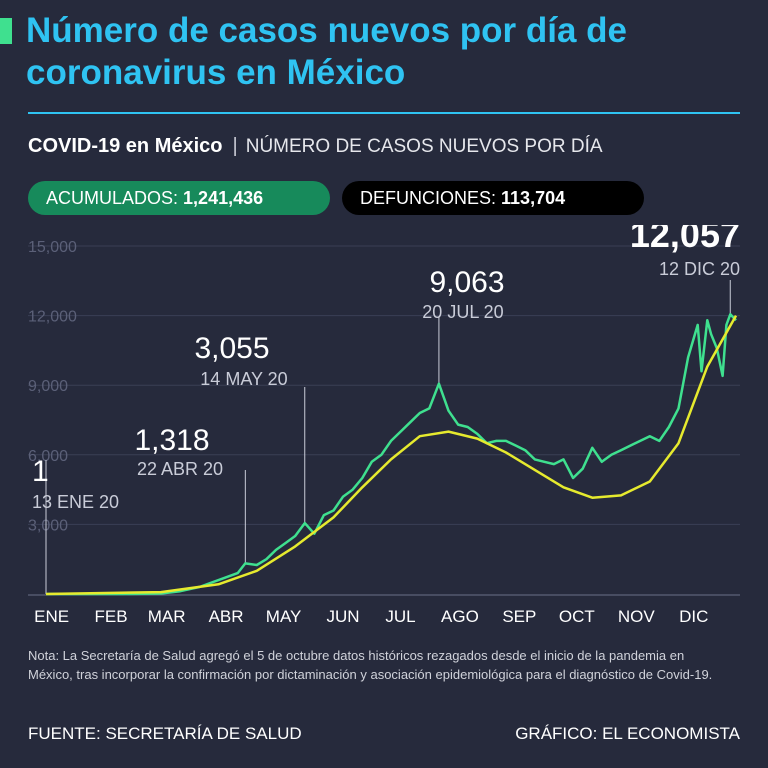 The width and height of the screenshot is (768, 768). What do you see at coordinates (111, 616) in the screenshot?
I see `x-tick-label: FEB` at bounding box center [111, 616].